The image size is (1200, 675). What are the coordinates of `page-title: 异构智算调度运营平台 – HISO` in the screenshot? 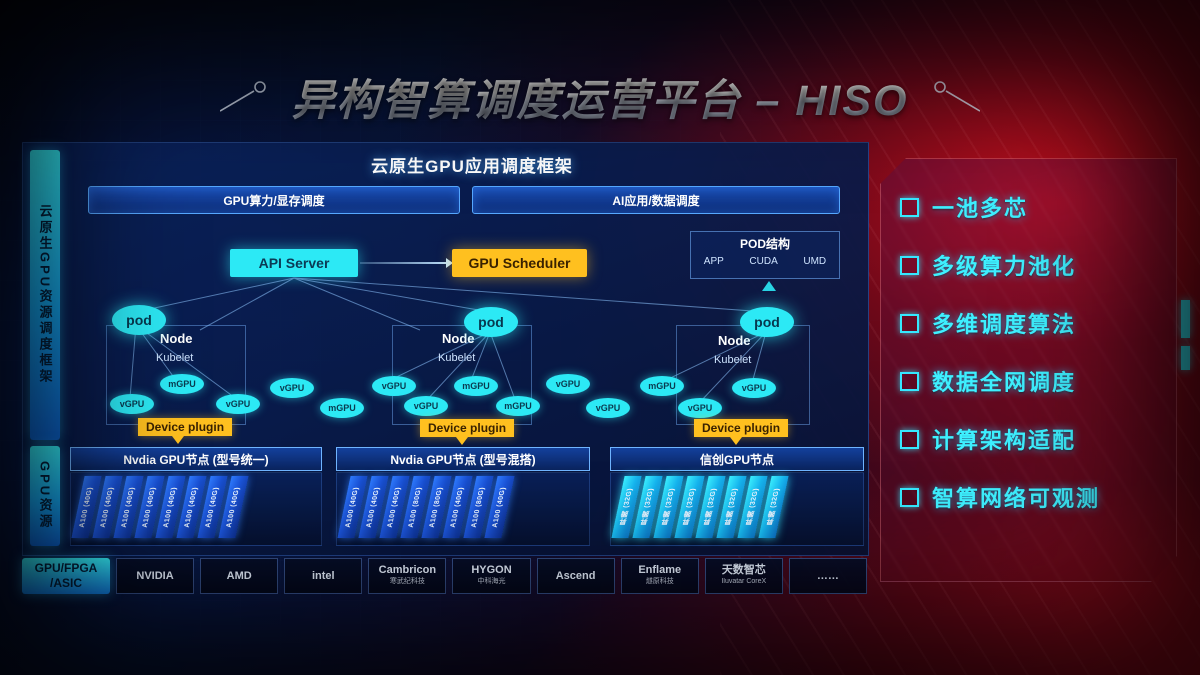 It's located at (600, 97).